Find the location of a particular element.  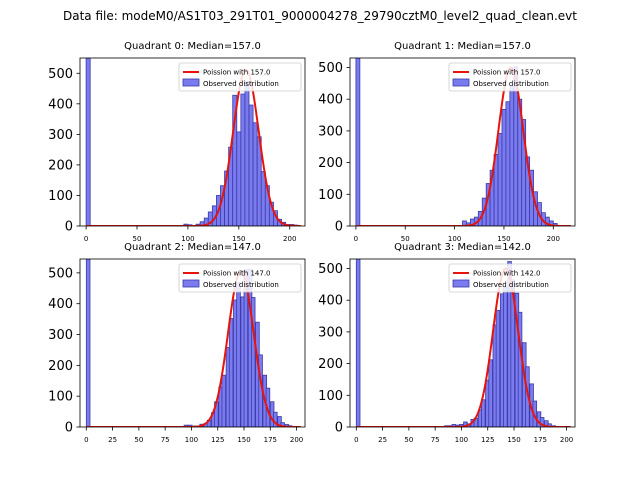

quadrant-2-x-tick-label: 50 is located at coordinates (138, 440).